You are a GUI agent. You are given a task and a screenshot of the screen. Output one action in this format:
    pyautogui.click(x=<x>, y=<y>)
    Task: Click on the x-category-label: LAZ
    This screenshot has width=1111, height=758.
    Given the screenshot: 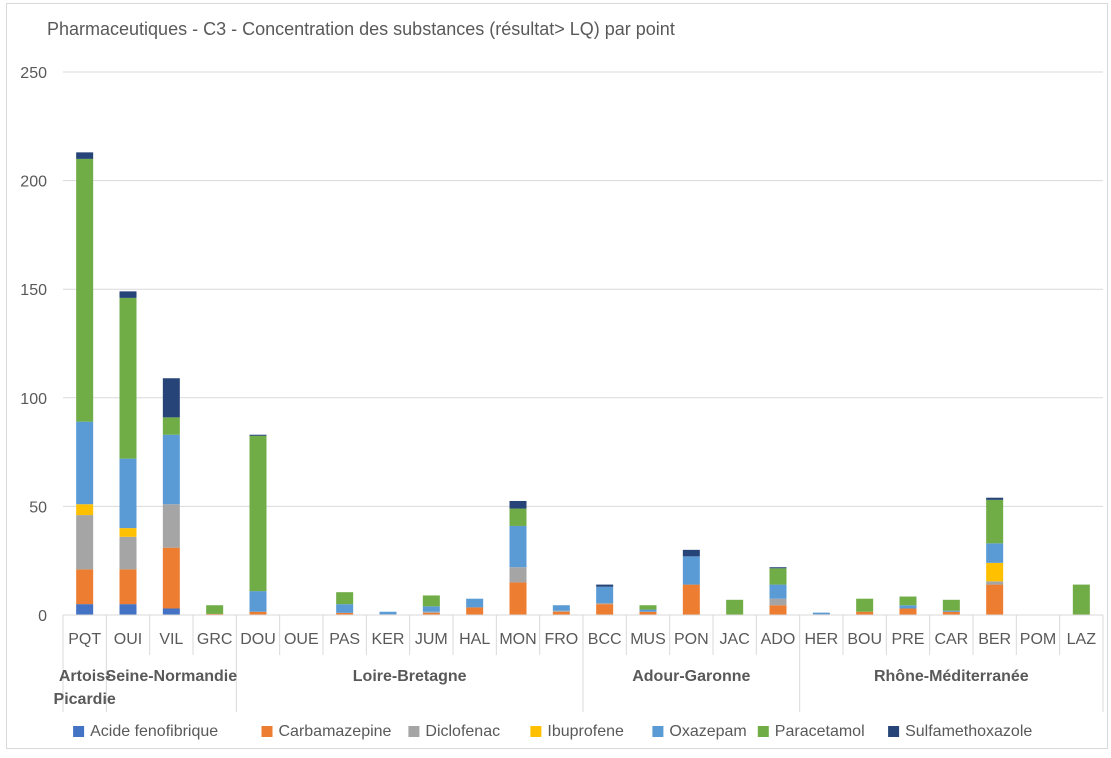 What is the action you would take?
    pyautogui.click(x=1082, y=639)
    